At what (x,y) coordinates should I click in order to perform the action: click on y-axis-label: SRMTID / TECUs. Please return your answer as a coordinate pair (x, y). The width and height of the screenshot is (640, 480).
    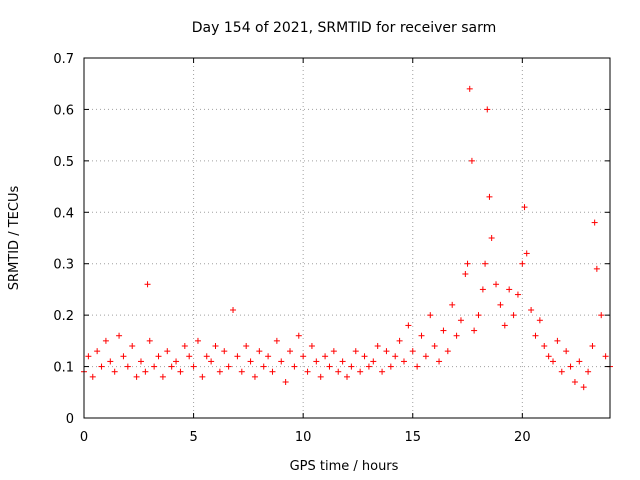
    Looking at the image, I should click on (14, 238).